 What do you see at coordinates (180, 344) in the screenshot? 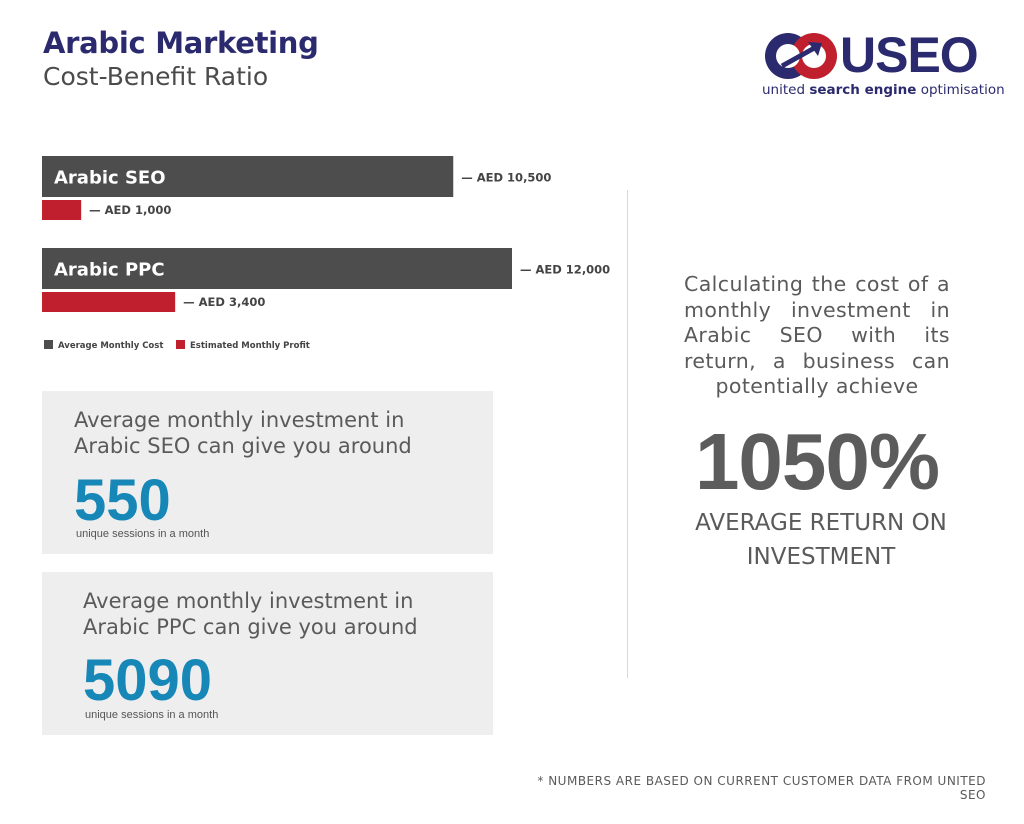
I see `legend-swatch-profit` at bounding box center [180, 344].